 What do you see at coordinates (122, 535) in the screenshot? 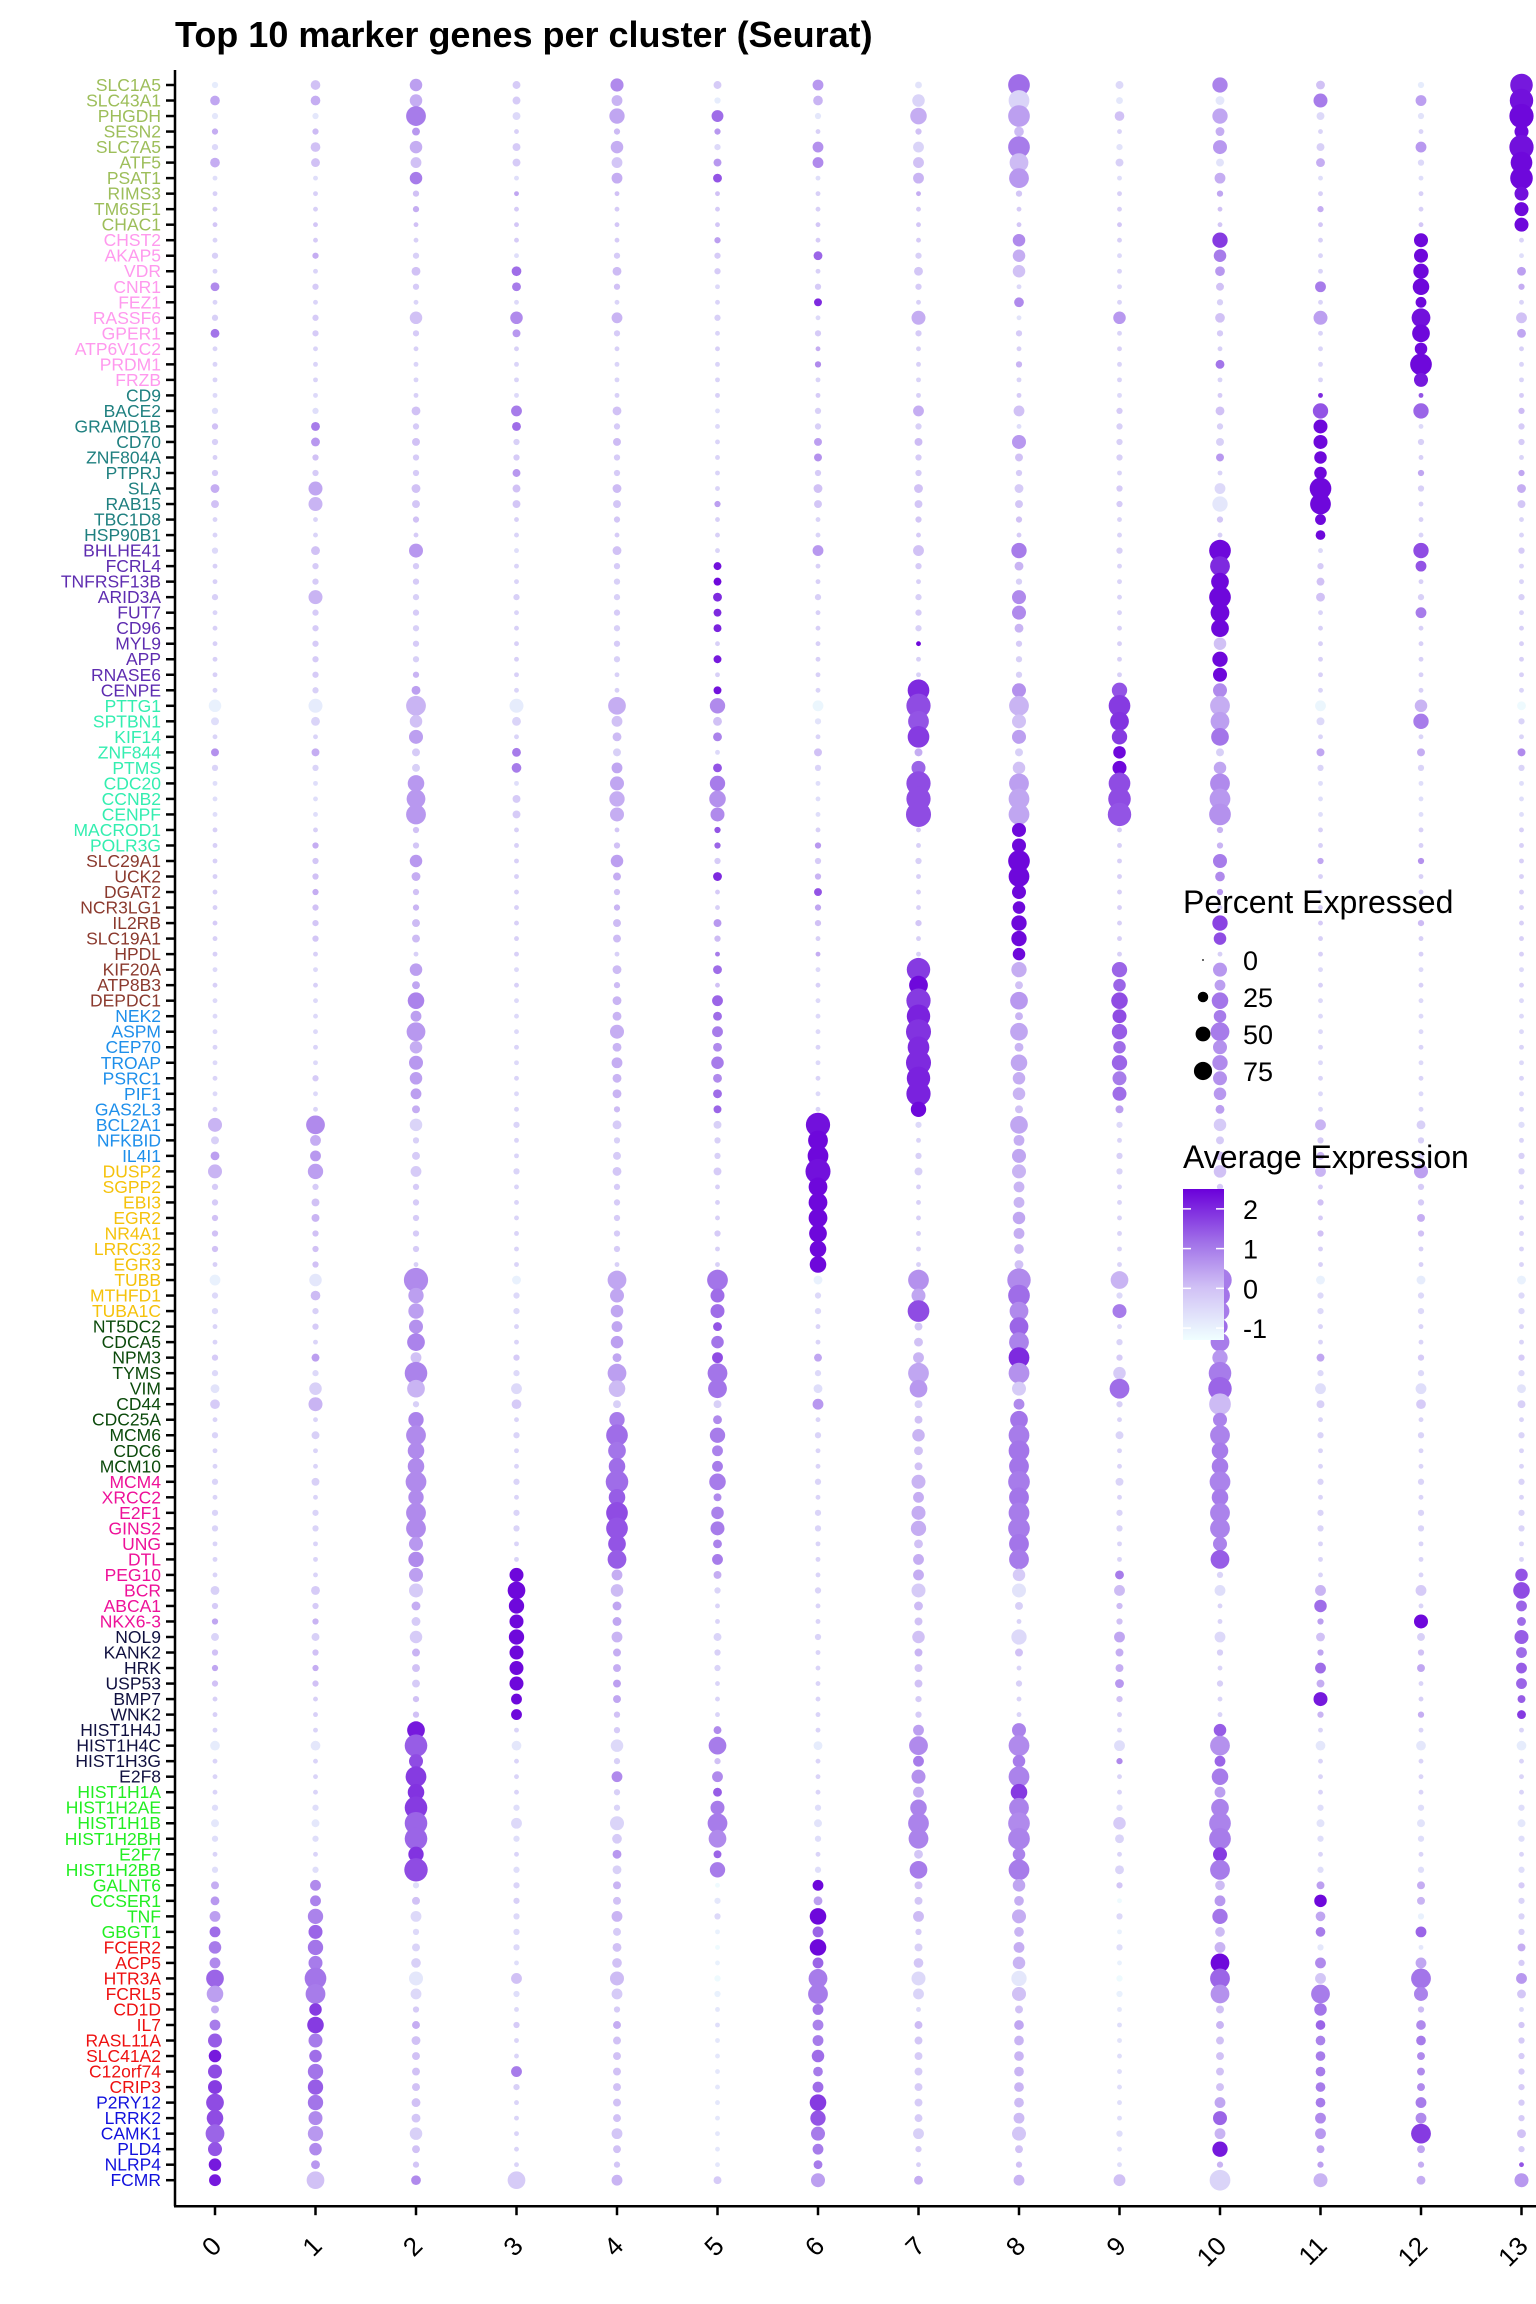
I see `gene-label: HSP90B1` at bounding box center [122, 535].